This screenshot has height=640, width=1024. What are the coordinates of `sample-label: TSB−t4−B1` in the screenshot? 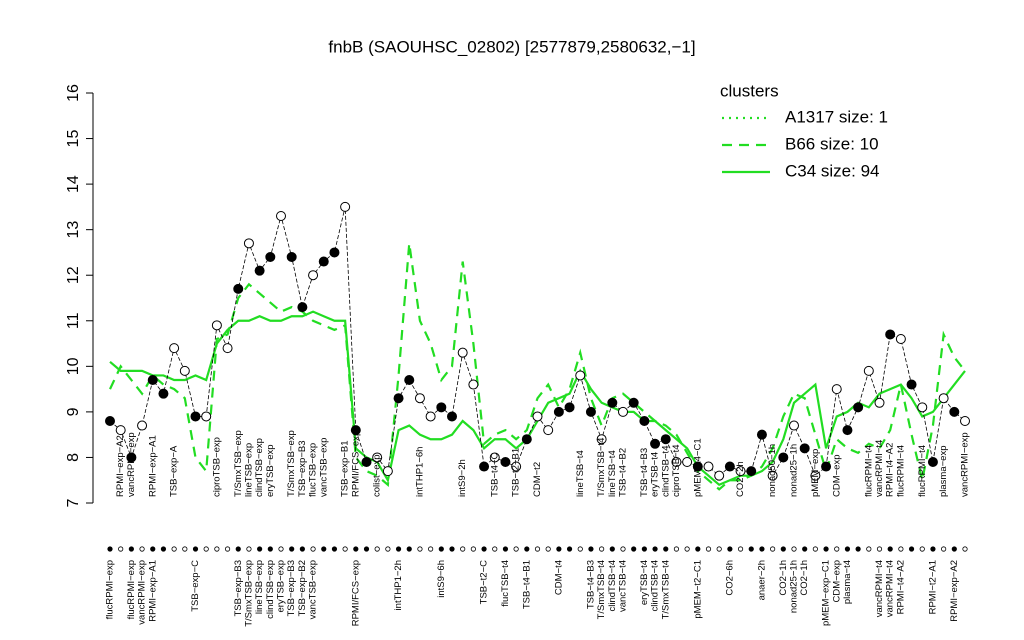 It's located at (526, 584).